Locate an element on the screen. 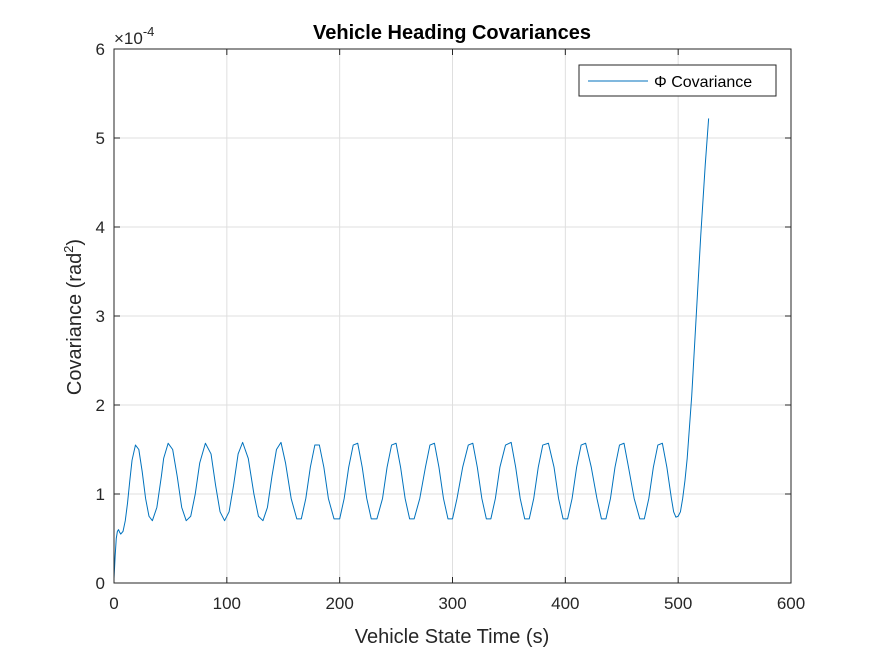  x-tick-label: 600 is located at coordinates (791, 603).